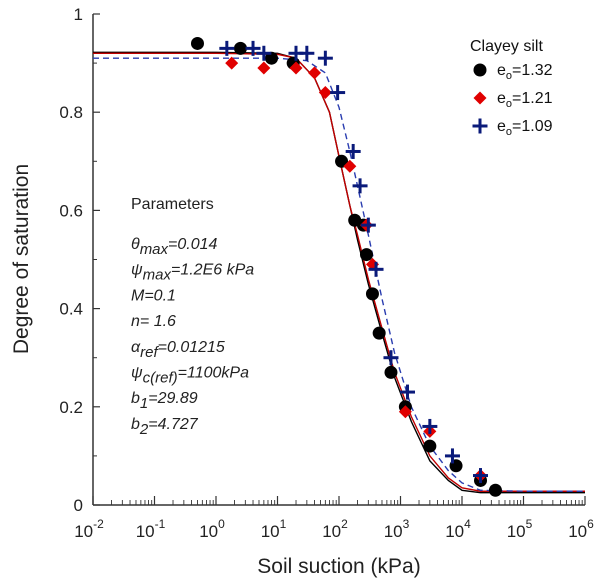  Describe the element at coordinates (191, 347) in the screenshot. I see `parameter-value: =0.01215` at that location.